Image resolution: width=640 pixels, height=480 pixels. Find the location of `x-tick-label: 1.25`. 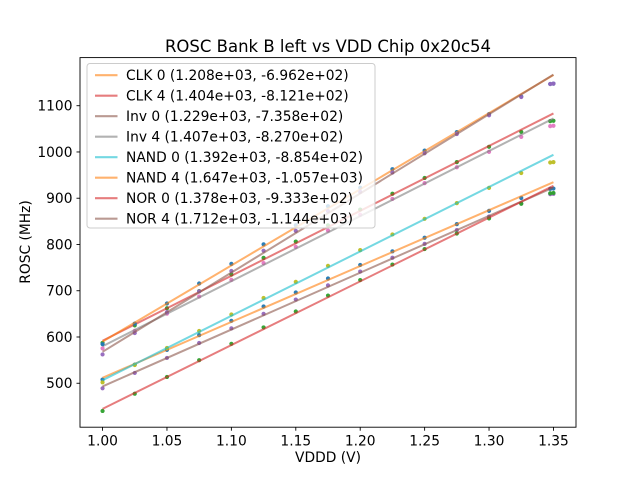

x-tick-label: 1.25 is located at coordinates (424, 442).